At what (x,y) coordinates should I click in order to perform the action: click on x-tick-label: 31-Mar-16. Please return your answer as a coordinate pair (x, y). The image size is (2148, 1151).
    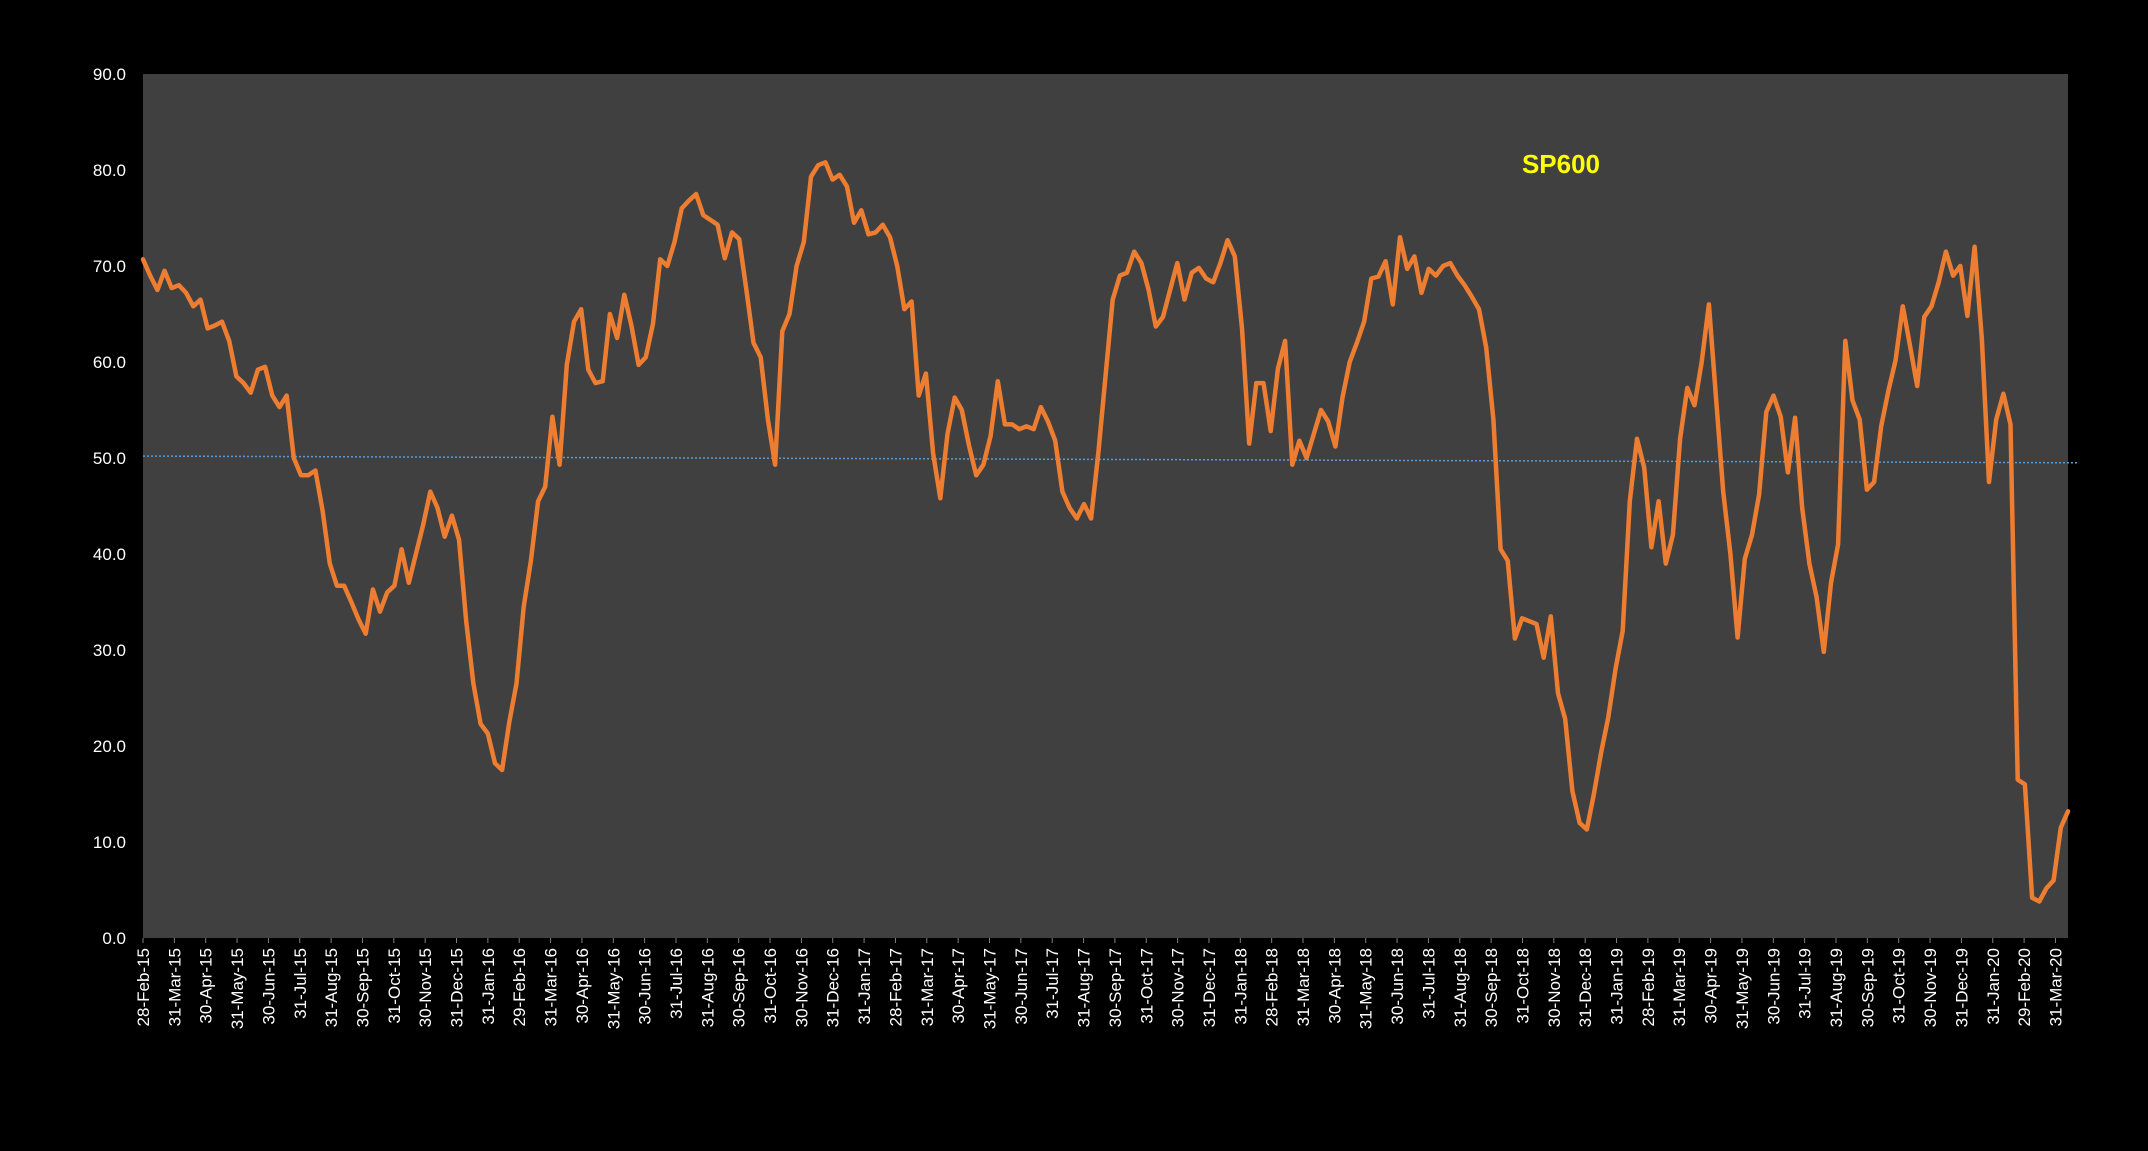
    Looking at the image, I should click on (551, 987).